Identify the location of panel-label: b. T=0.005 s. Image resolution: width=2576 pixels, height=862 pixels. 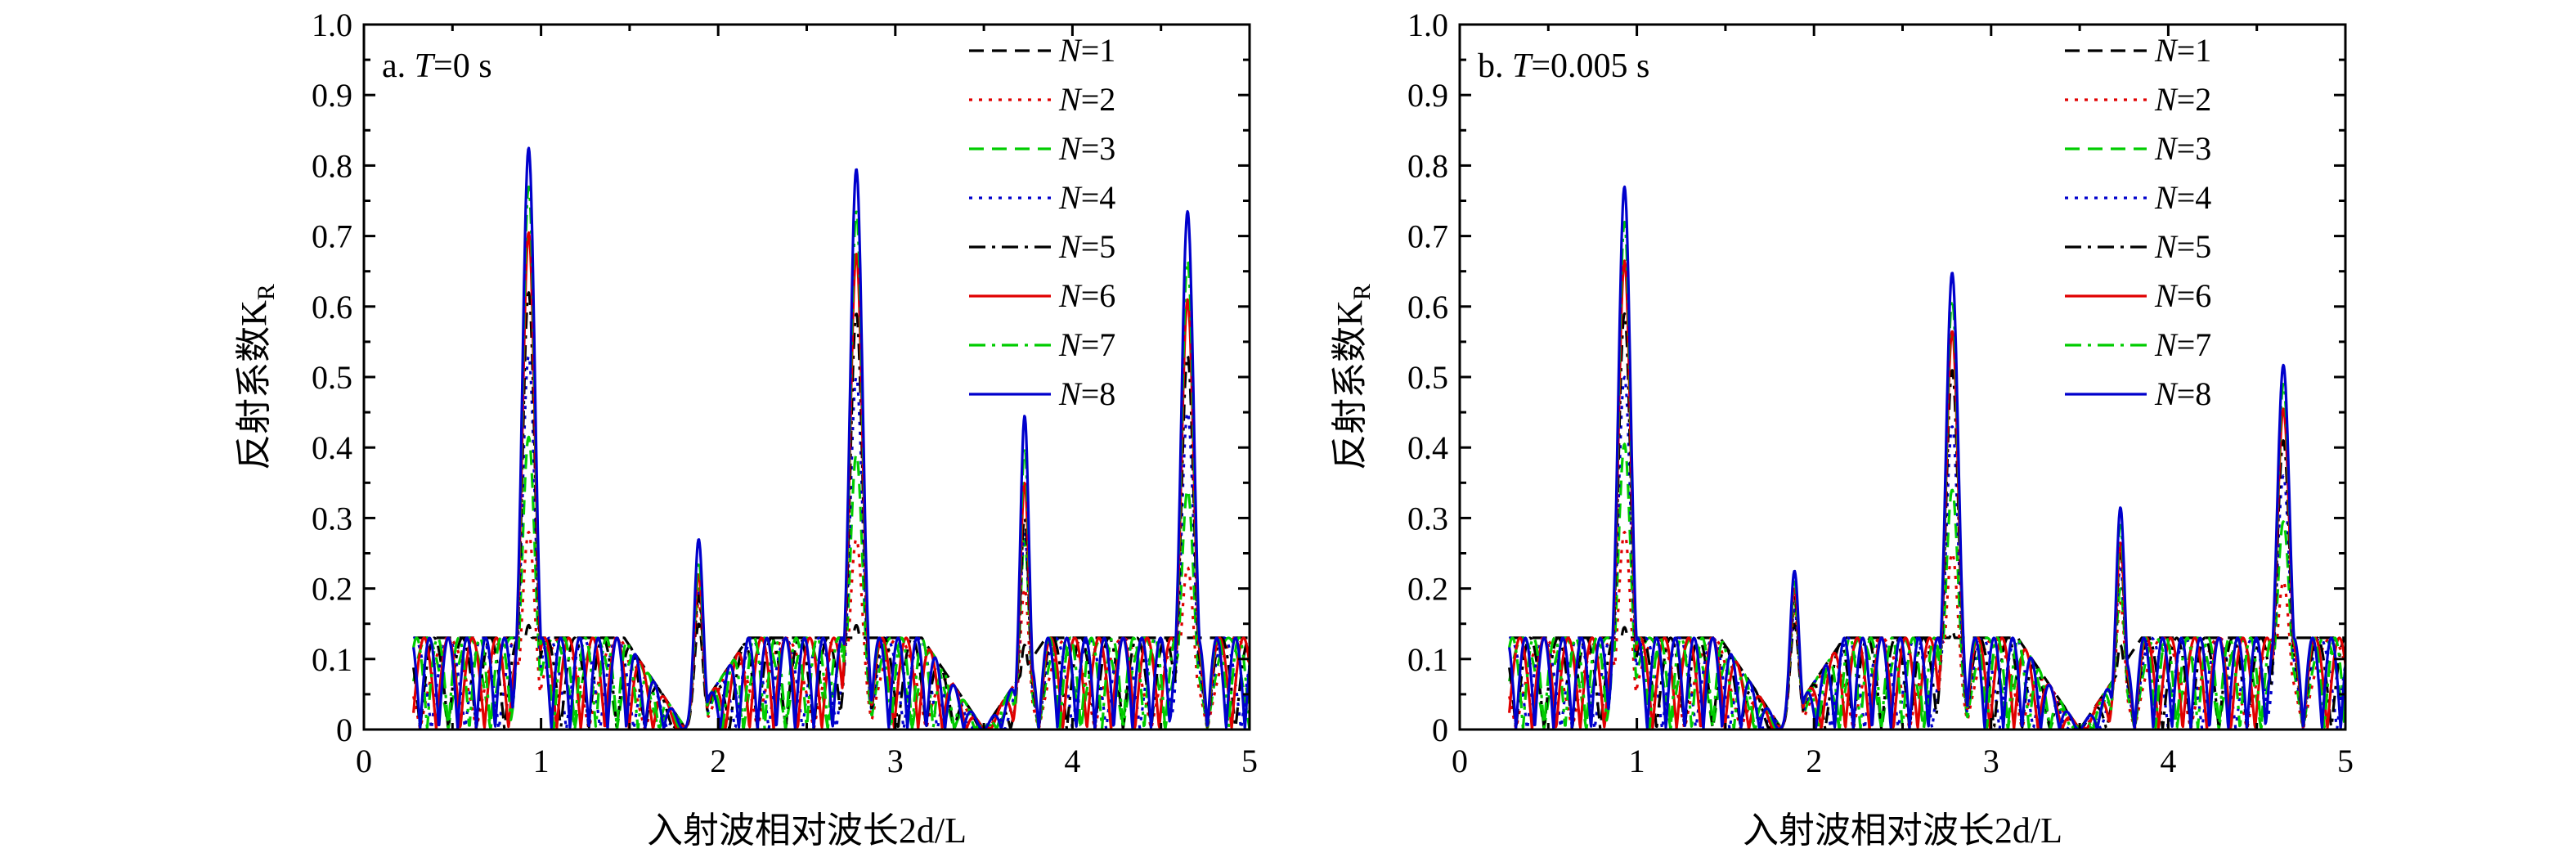
(1563, 66).